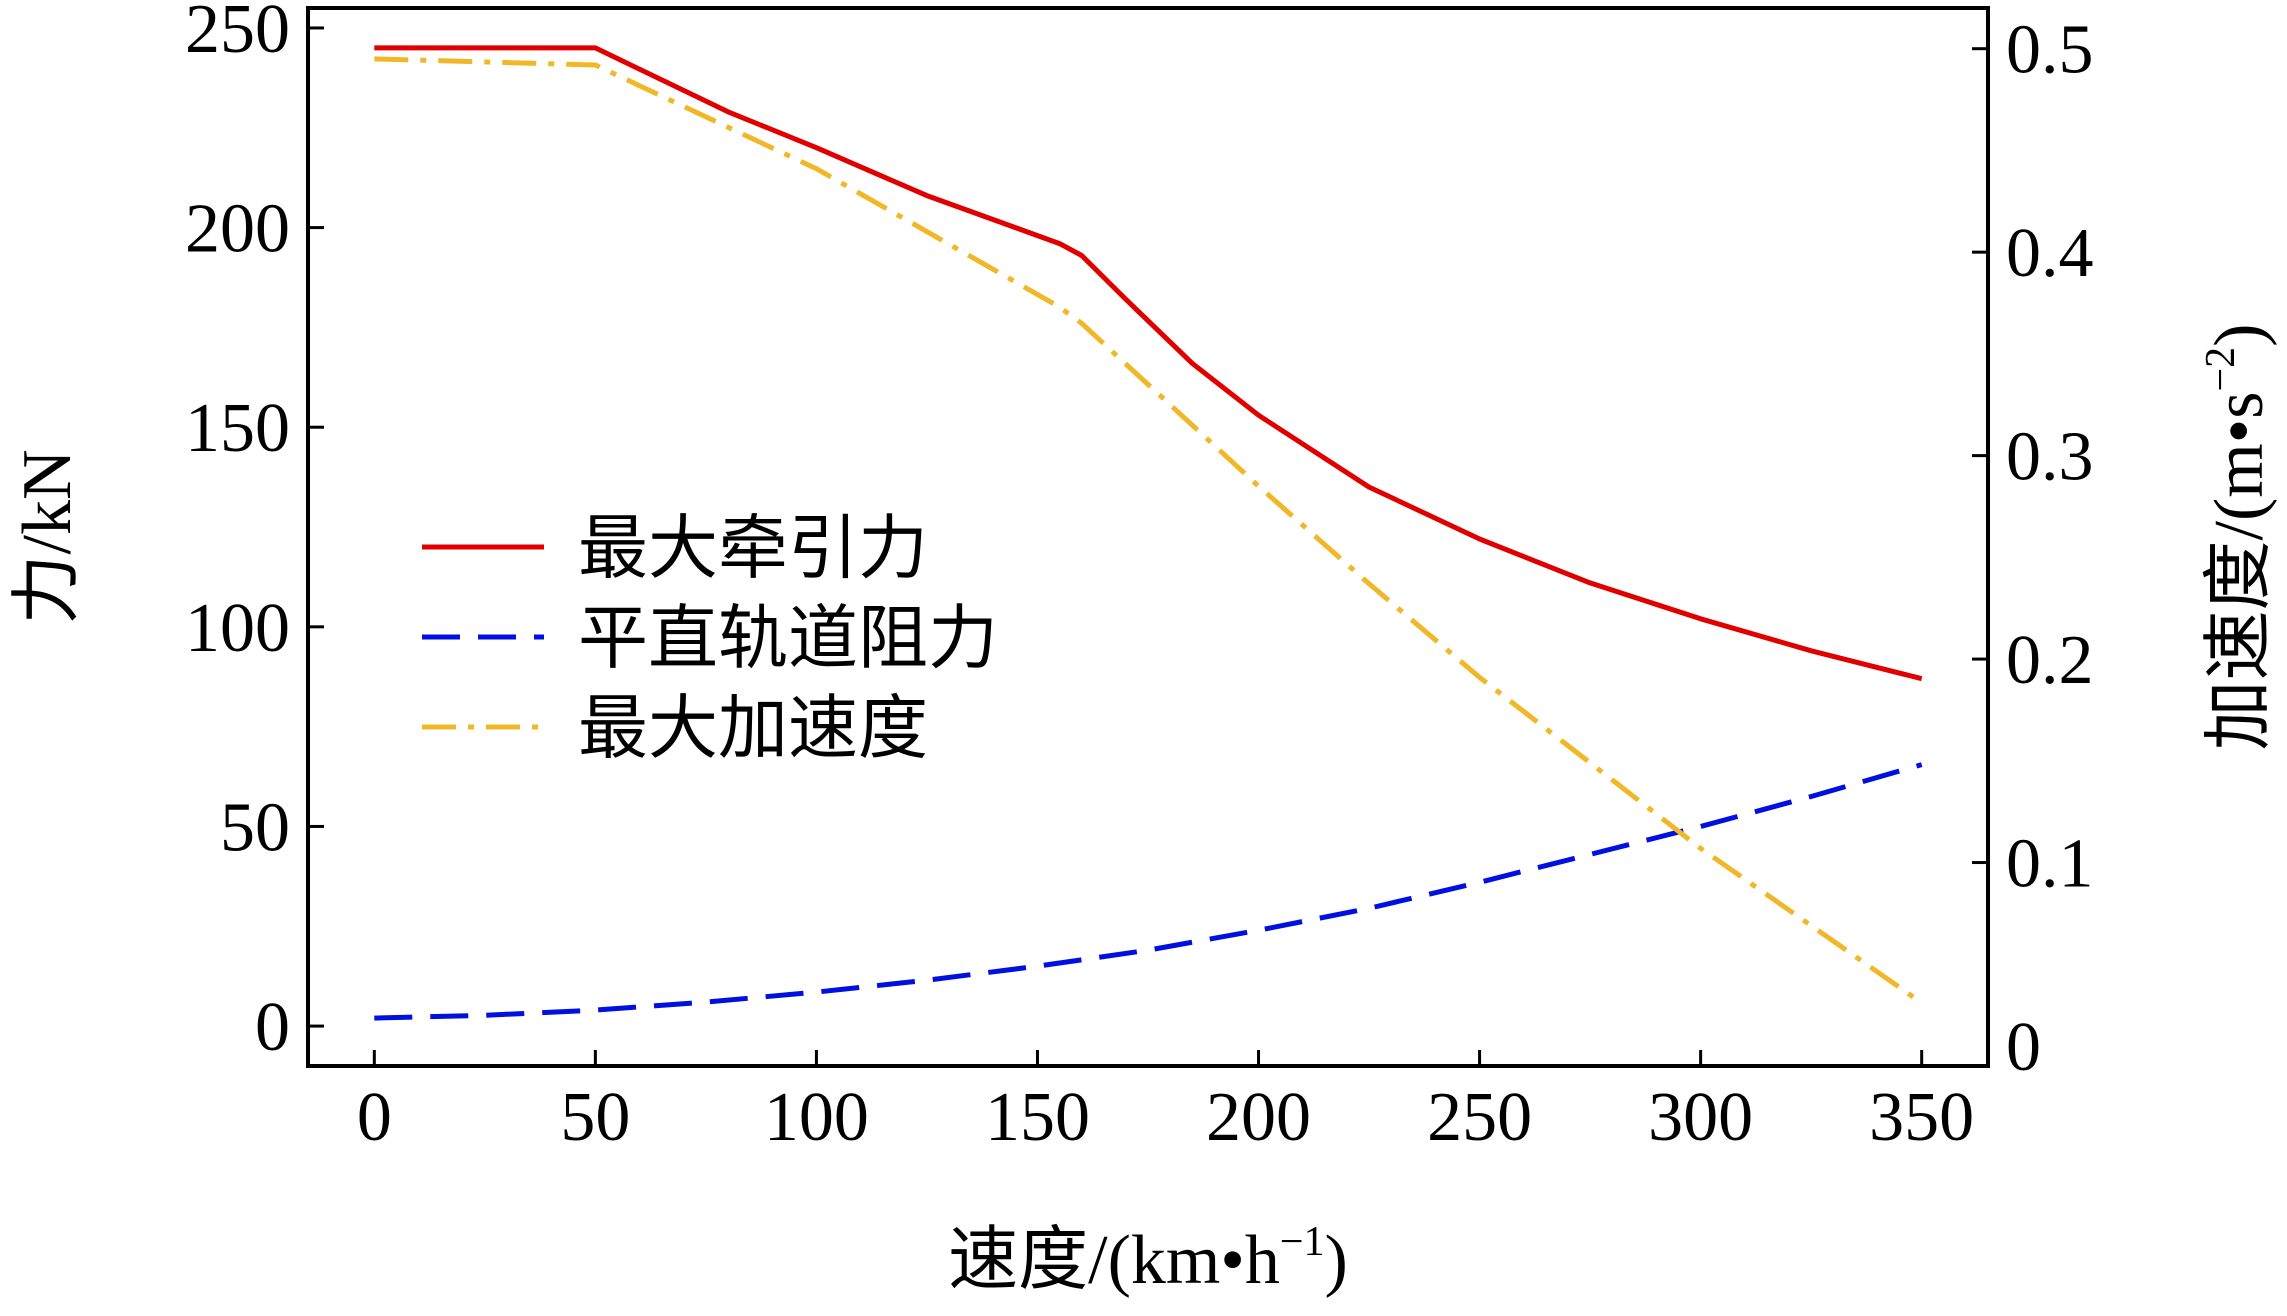 This screenshot has height=1316, width=2287. I want to click on y-left-axis-title: 力/kN, so click(47, 537).